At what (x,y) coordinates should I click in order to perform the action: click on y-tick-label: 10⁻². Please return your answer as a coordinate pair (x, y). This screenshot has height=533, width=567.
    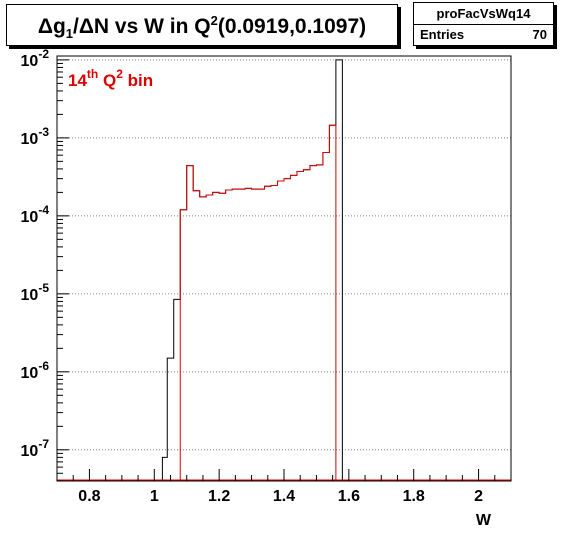
    Looking at the image, I should click on (35, 58).